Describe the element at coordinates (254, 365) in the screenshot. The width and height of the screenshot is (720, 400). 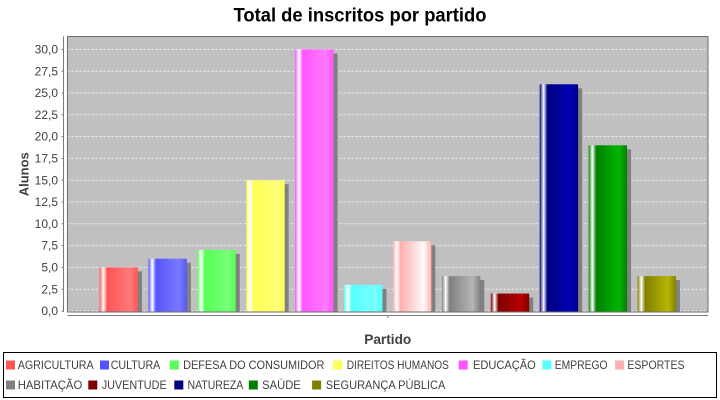
I see `svg-text: DEFESA DO CONSUMIDOR` at that location.